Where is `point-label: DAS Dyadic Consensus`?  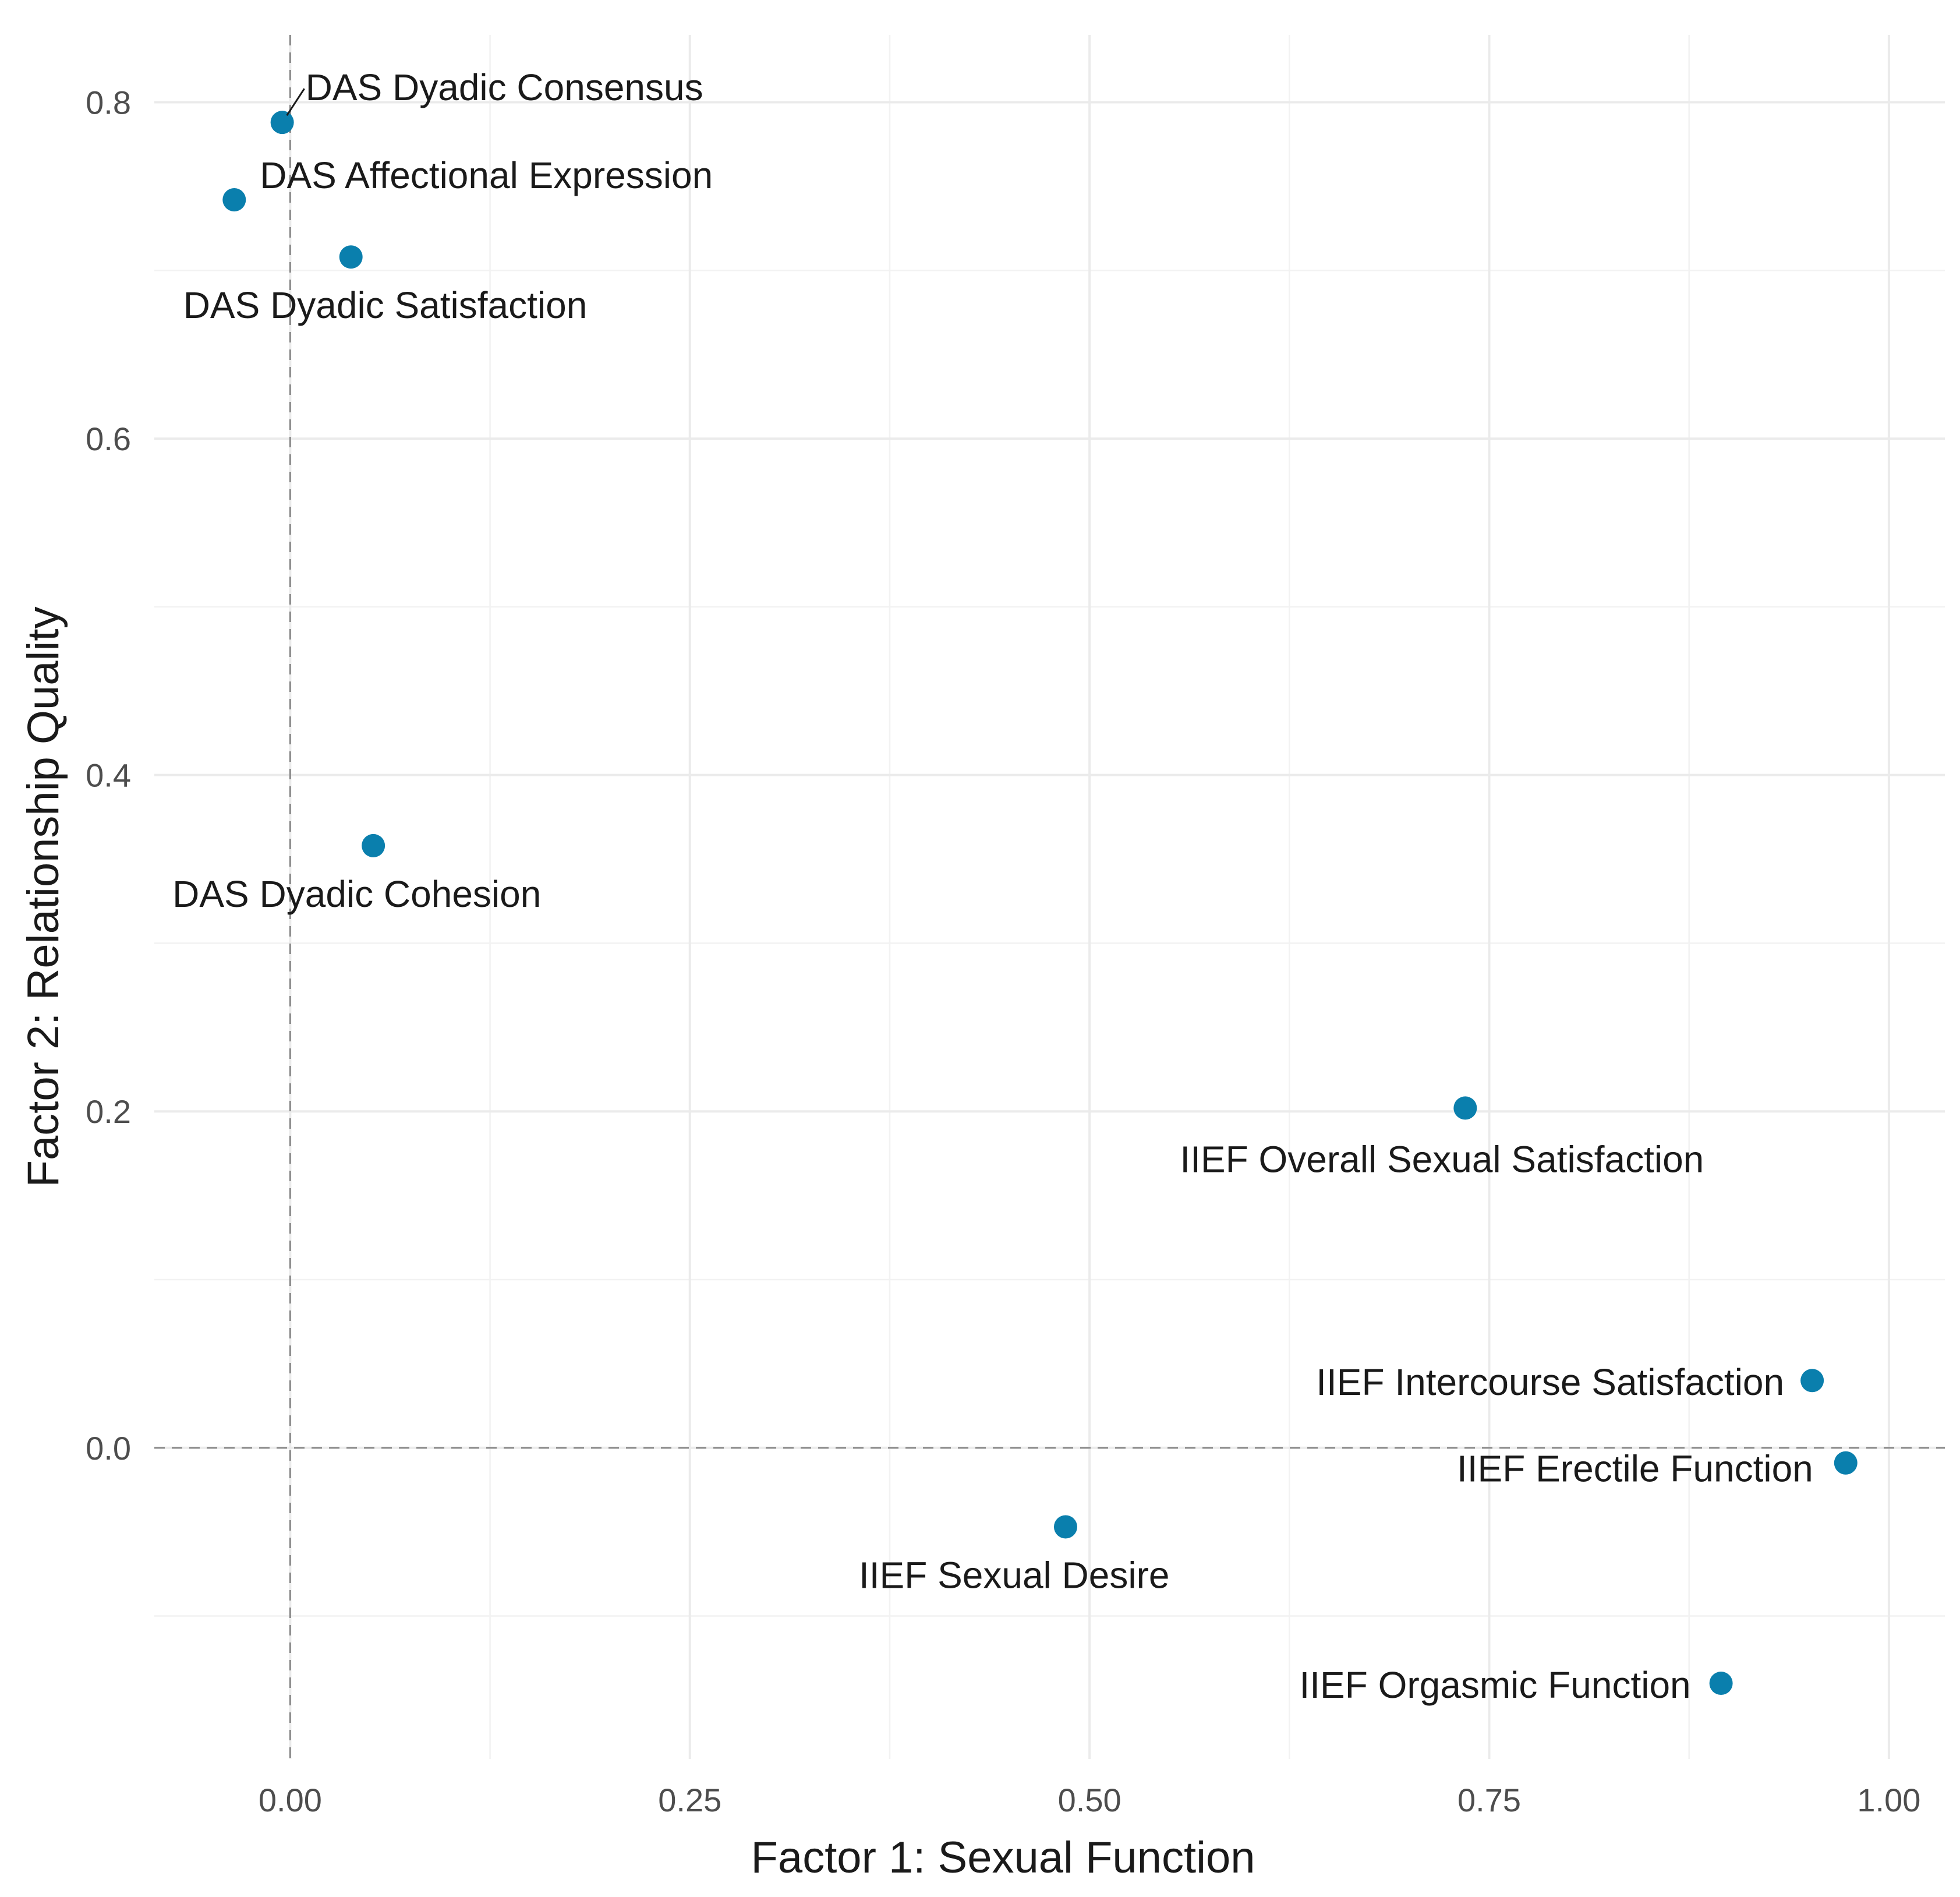
point-label: DAS Dyadic Consensus is located at coordinates (504, 87).